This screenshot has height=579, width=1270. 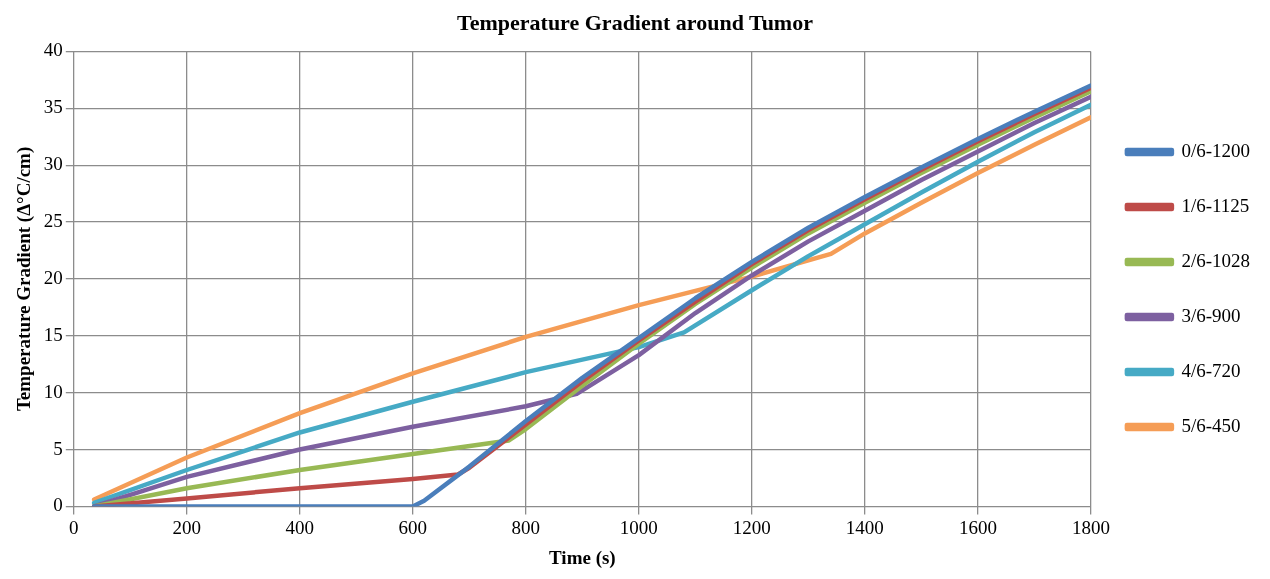 I want to click on chart-title: Temperature Gradient around Tumor, so click(x=635, y=22).